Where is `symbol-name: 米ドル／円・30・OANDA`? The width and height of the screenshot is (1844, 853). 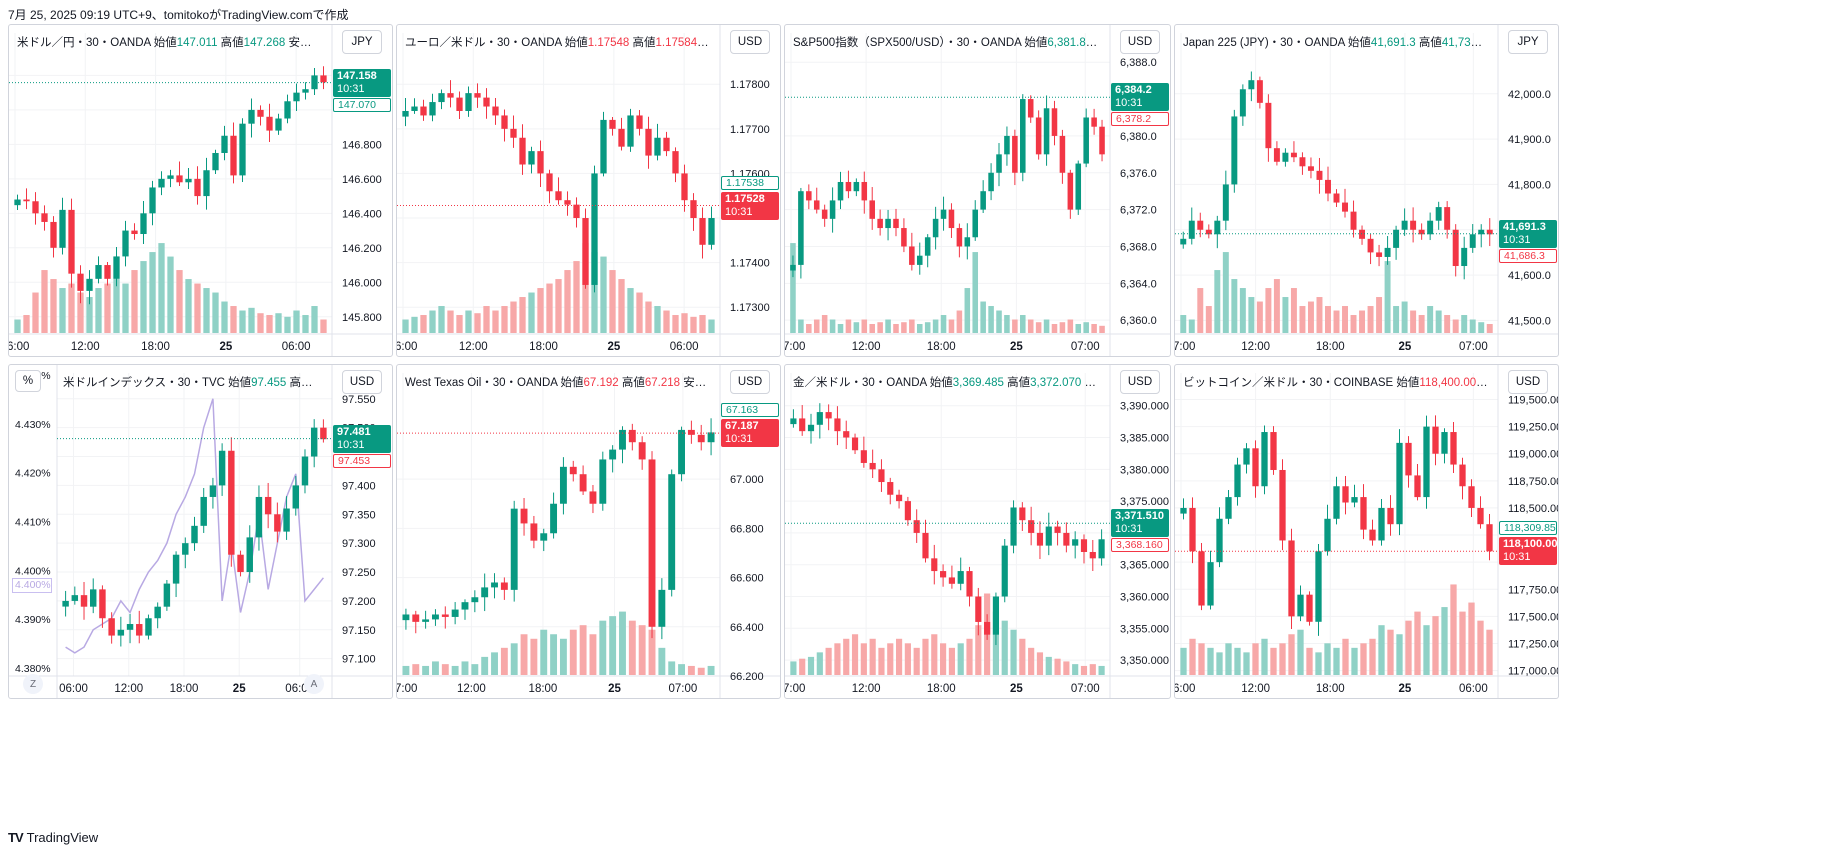 symbol-name: 米ドル／円・30・OANDA is located at coordinates (85, 43).